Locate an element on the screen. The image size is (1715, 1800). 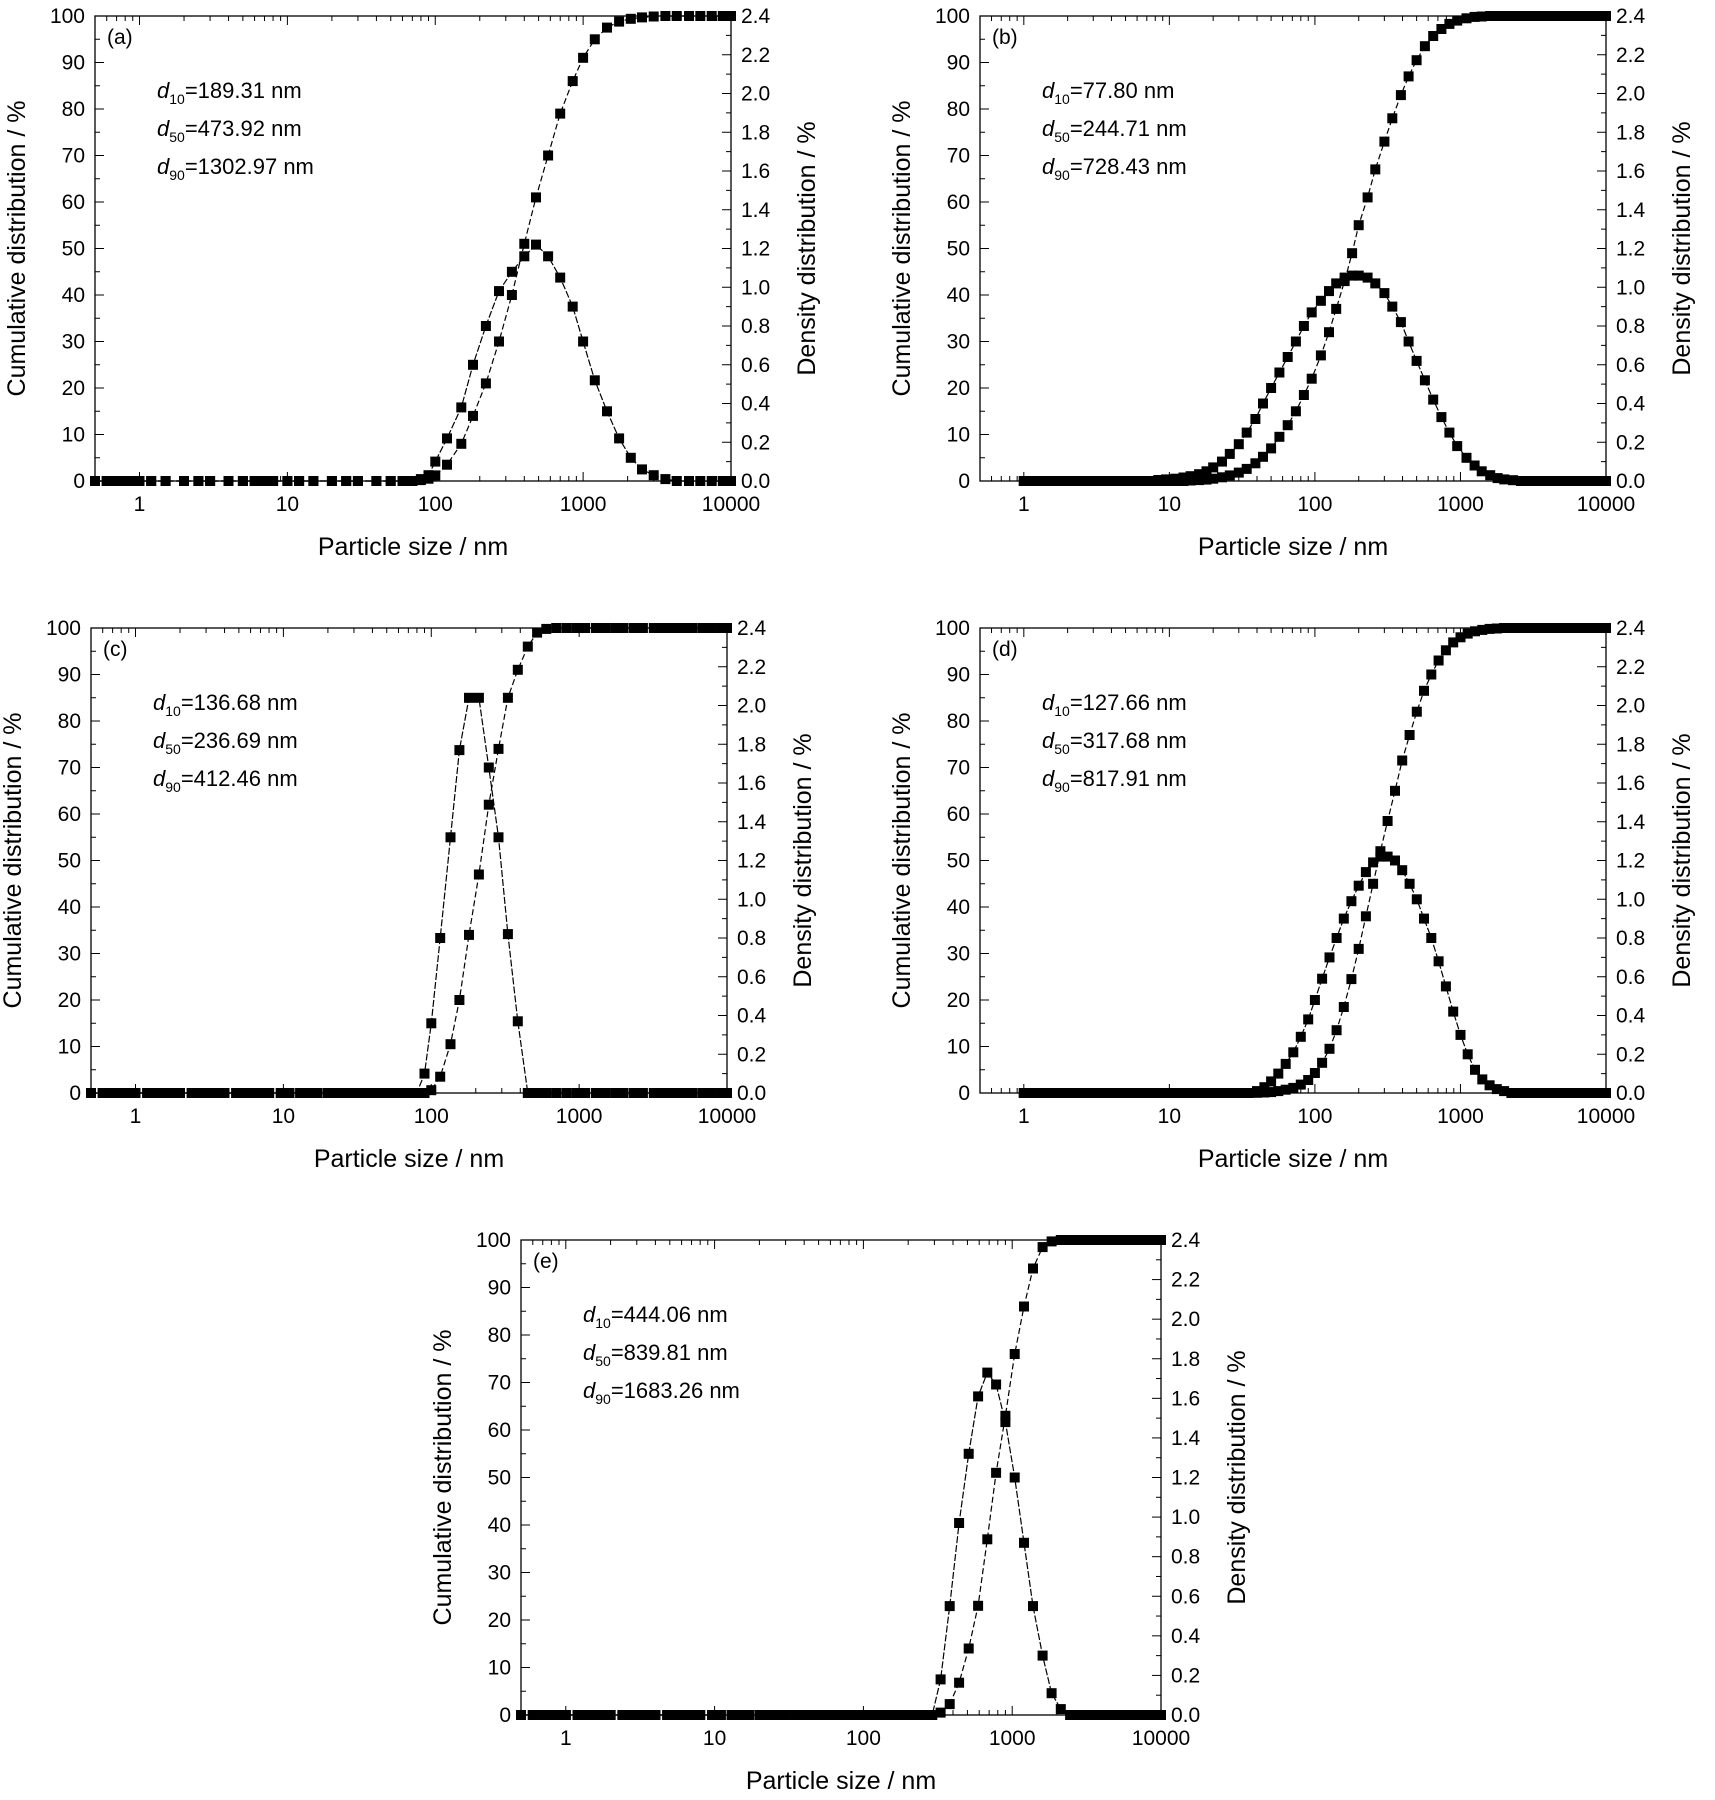
annotation-value: =127.66 nm is located at coordinates (1128, 702).